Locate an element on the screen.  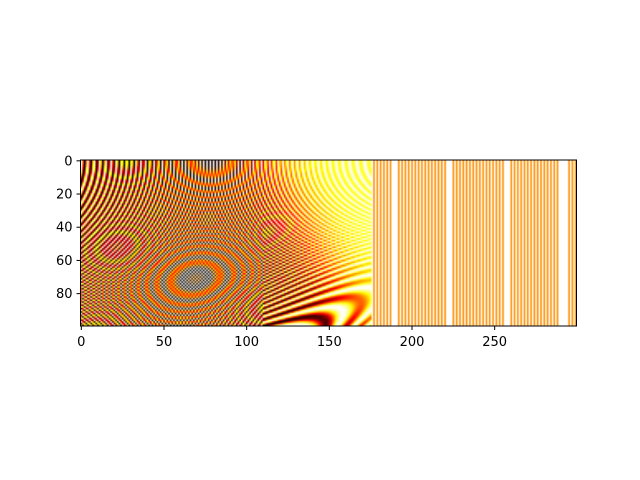
y-tick-label: 20 is located at coordinates (64, 195).